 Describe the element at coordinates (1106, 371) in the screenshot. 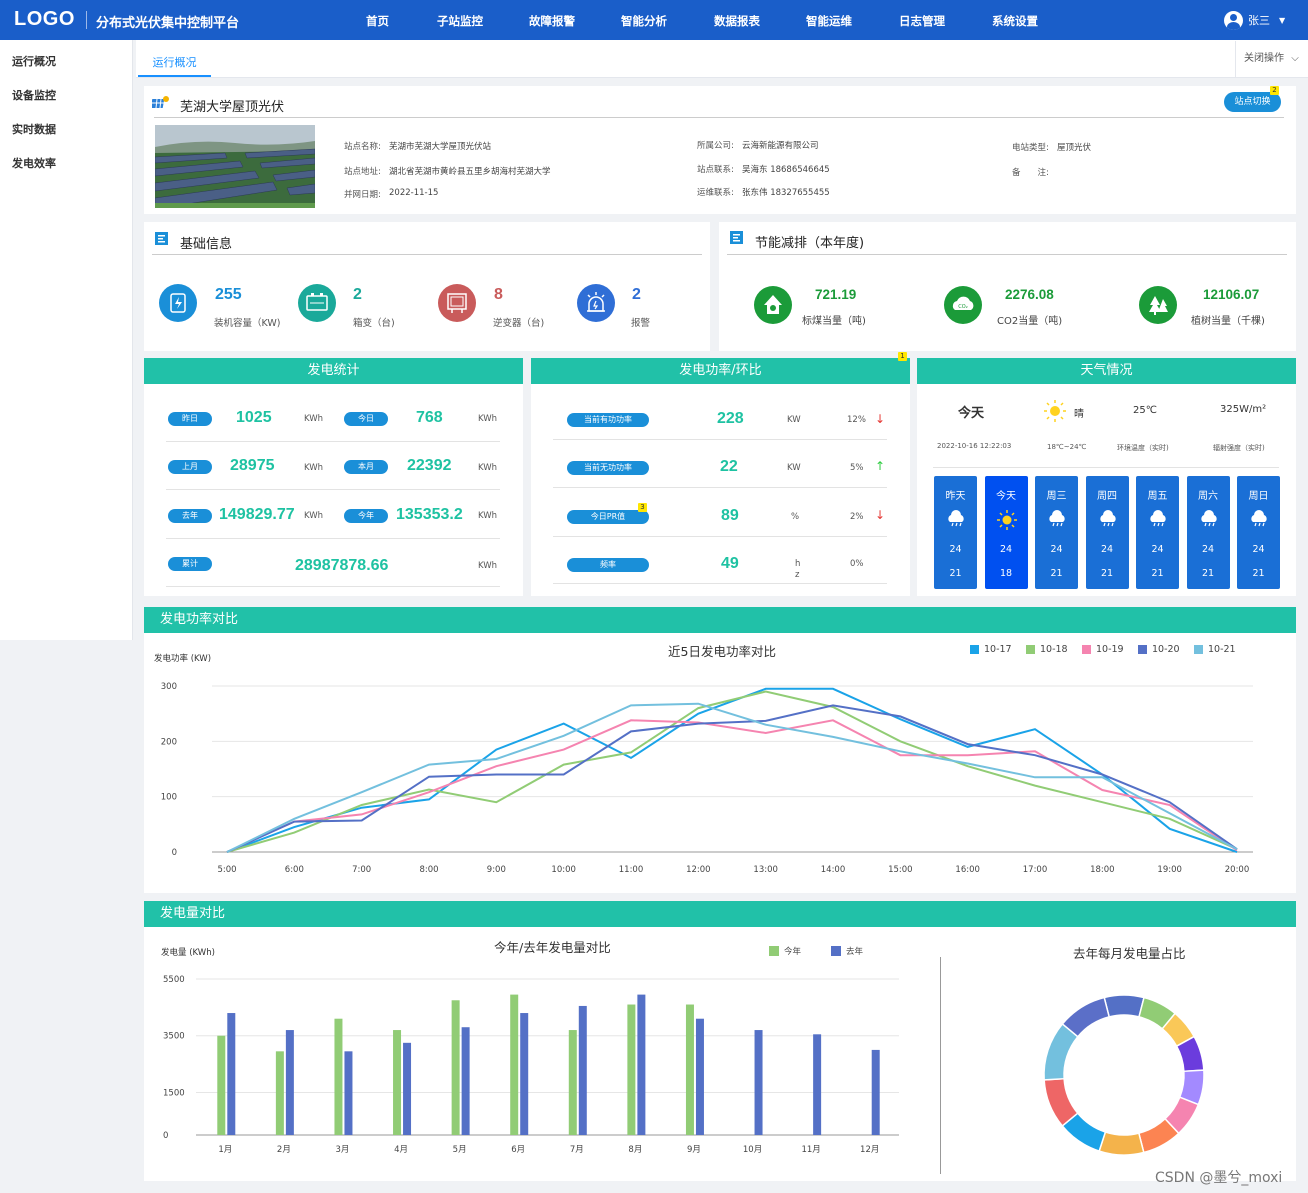

I see `weather-title: 天气情况` at that location.